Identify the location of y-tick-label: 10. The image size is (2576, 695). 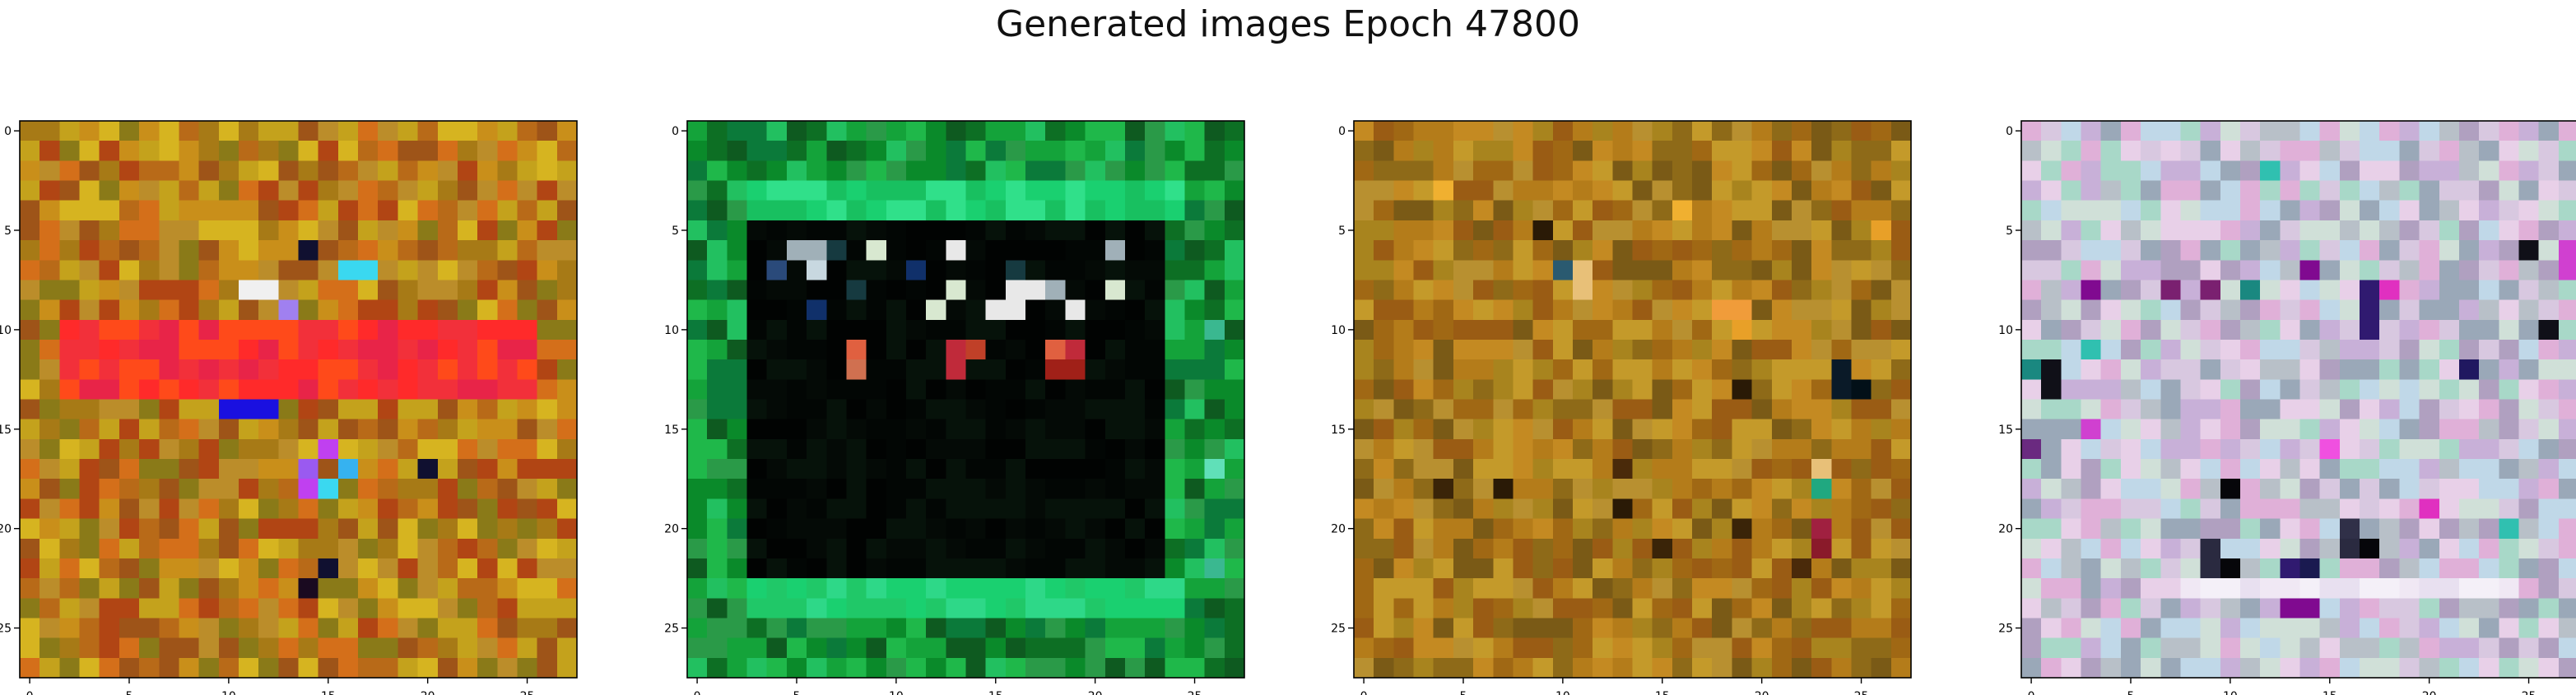
(2005, 330).